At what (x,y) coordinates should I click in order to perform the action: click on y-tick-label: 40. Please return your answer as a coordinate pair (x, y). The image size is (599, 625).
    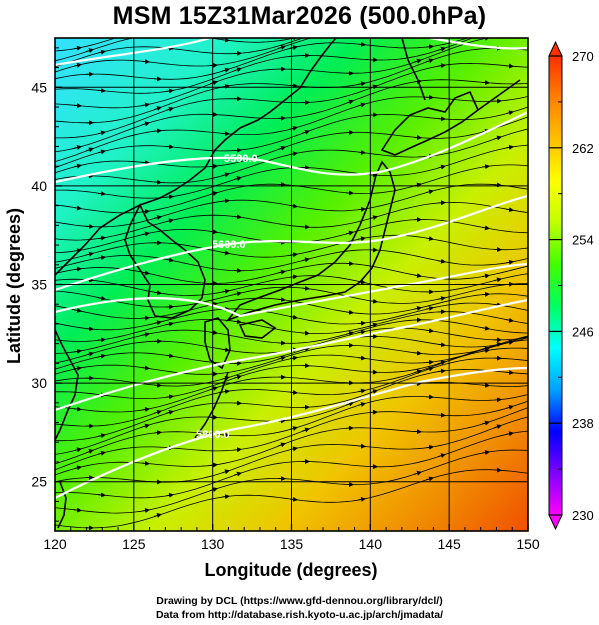
    Looking at the image, I should click on (39, 186).